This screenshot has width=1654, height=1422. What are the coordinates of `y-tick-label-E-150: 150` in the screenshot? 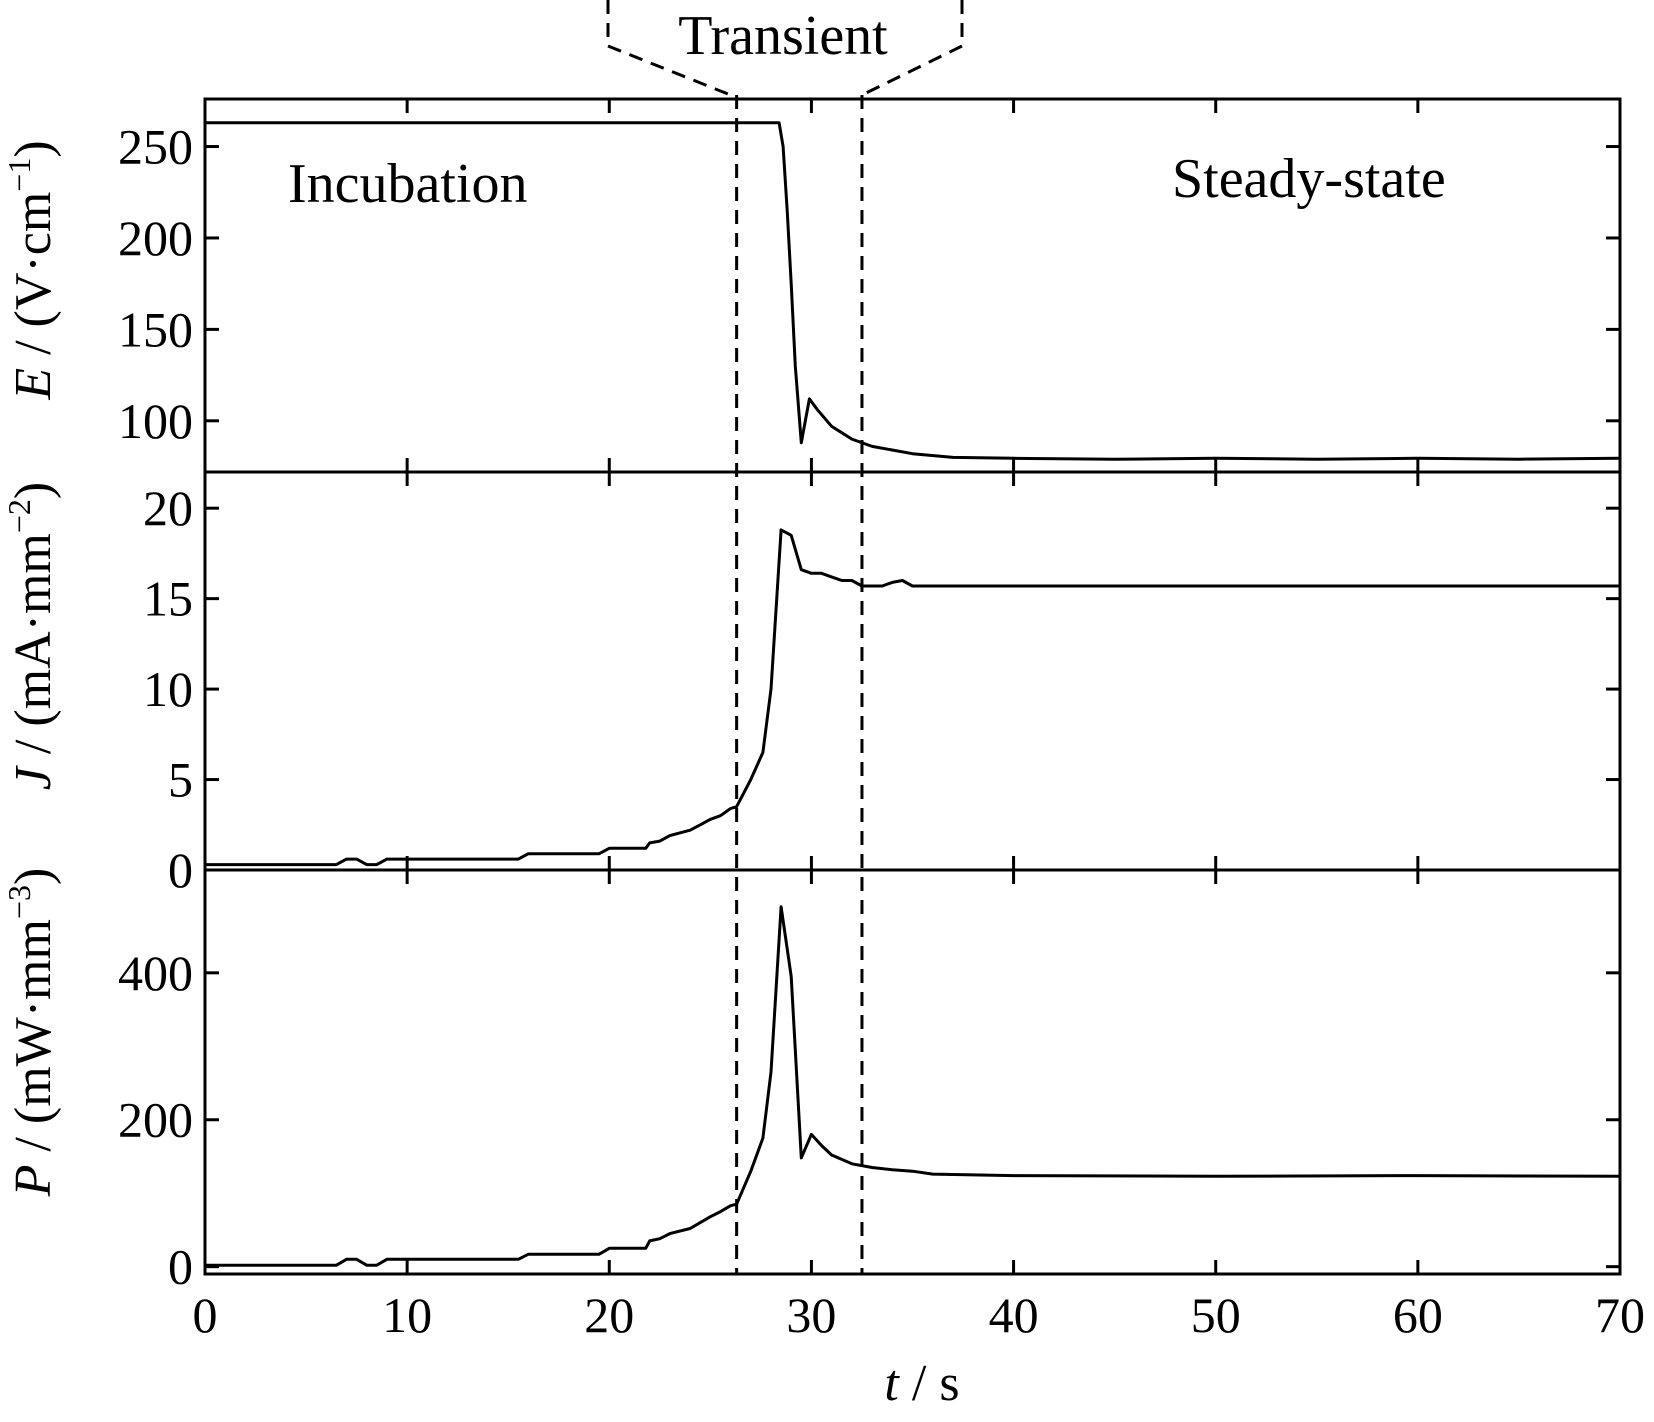 It's located at (155, 329).